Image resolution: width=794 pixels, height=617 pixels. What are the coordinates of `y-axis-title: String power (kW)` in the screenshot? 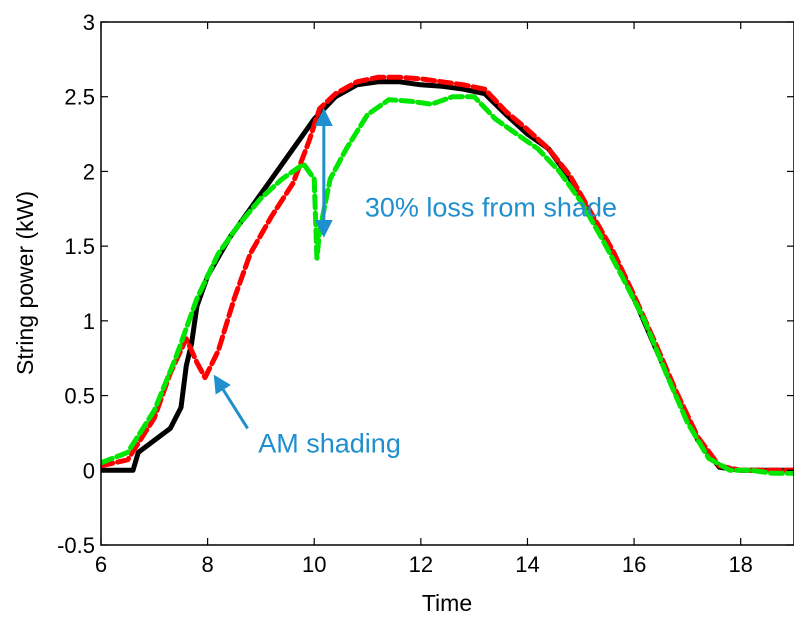 It's located at (25, 283).